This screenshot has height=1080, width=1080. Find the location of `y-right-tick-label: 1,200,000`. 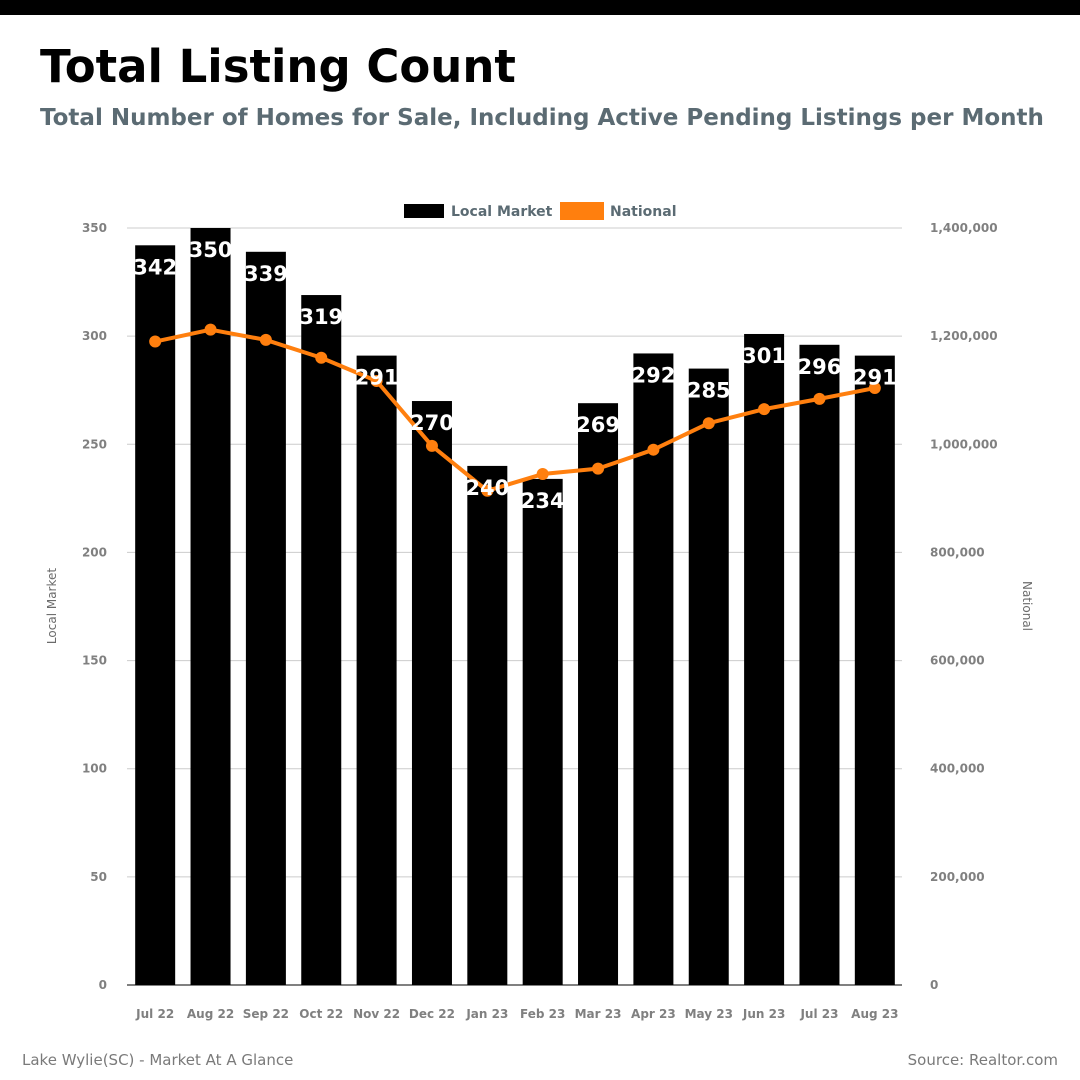

y-right-tick-label: 1,200,000 is located at coordinates (964, 336).